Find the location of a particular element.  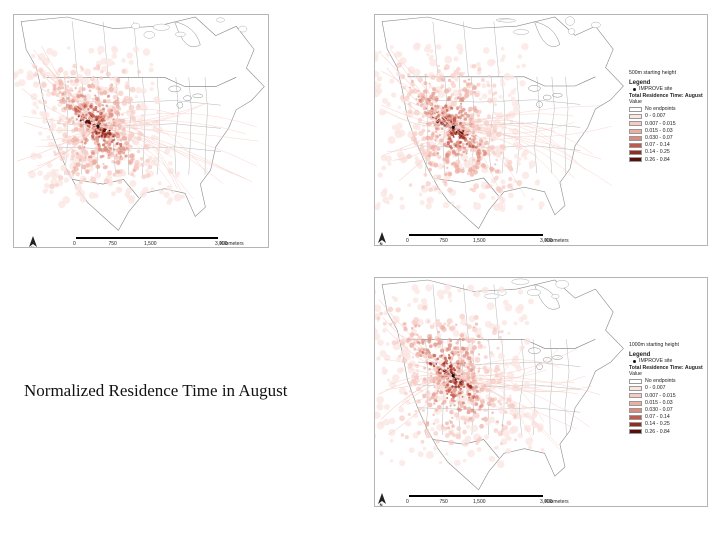

province-boundary is located at coordinates (75, 49).